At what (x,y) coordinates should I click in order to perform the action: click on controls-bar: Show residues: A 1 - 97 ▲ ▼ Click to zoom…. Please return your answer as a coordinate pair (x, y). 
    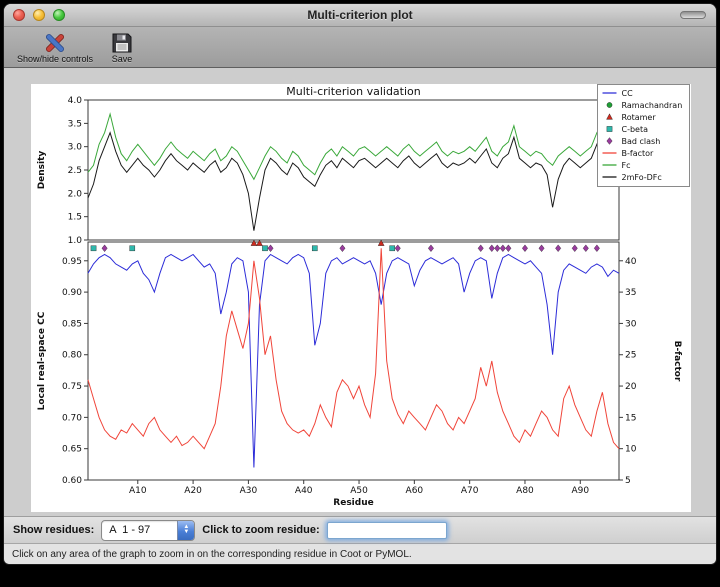
    Looking at the image, I should click on (360, 529).